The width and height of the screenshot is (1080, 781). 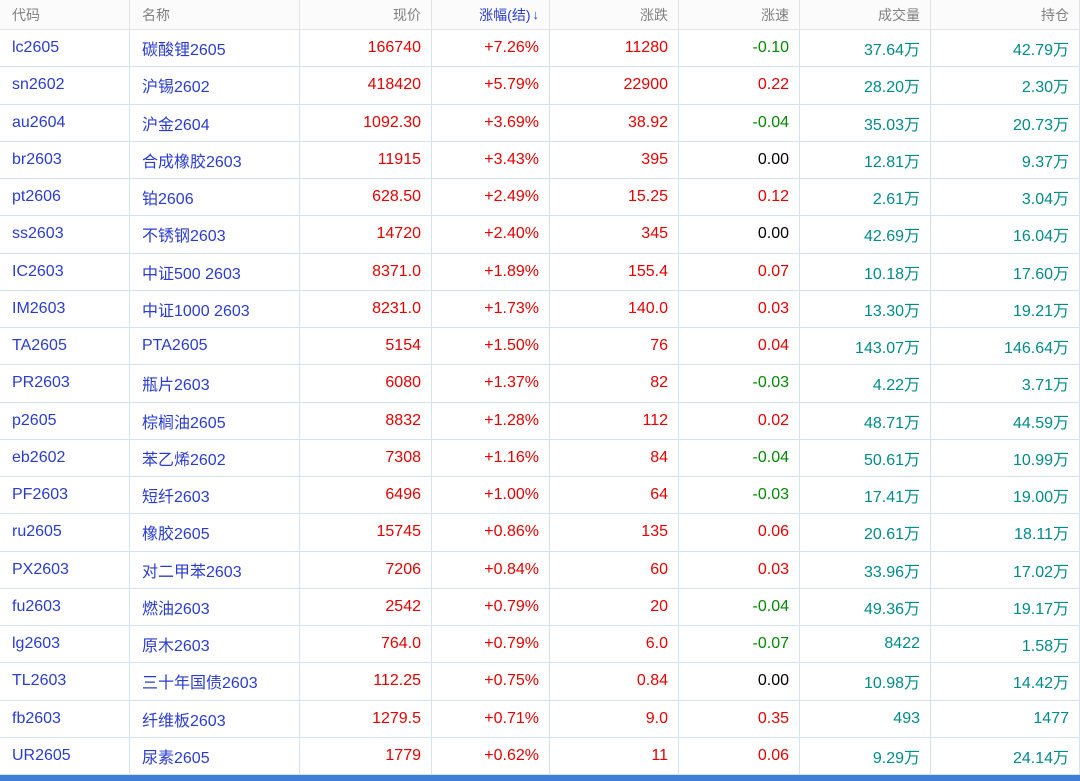 What do you see at coordinates (215, 645) in the screenshot?
I see `name-cell: 原木2603` at bounding box center [215, 645].